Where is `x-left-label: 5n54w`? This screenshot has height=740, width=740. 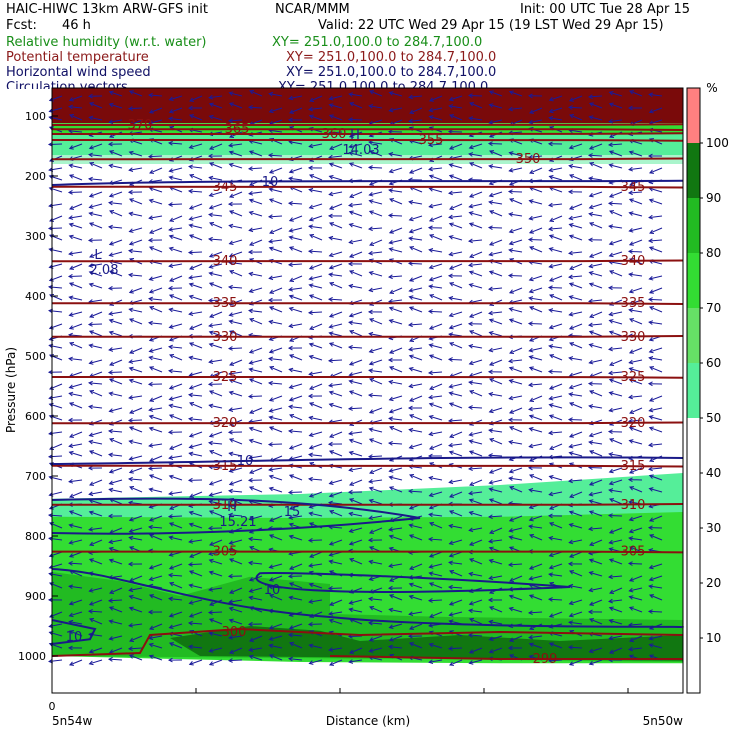
x-left-label: 5n54w is located at coordinates (72, 721).